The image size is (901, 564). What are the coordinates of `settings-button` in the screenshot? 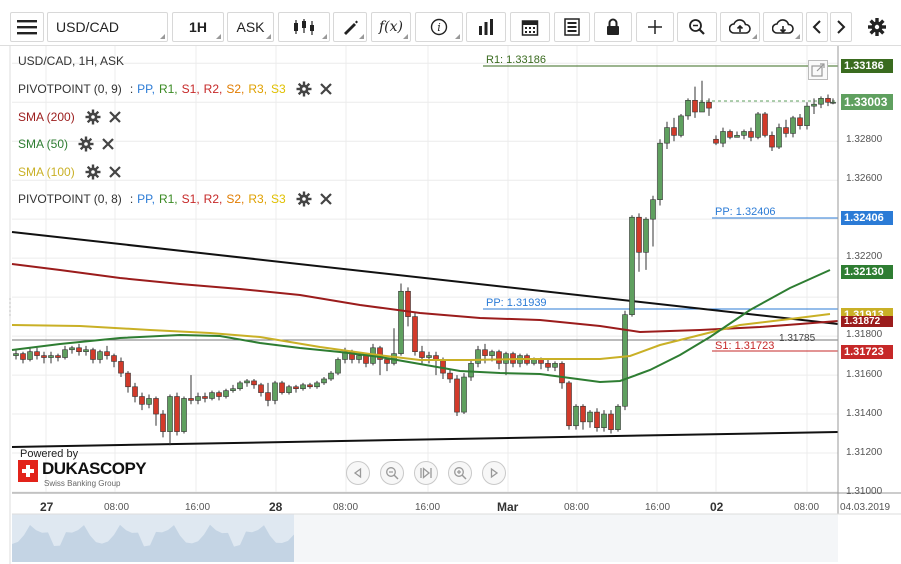 It's located at (877, 27).